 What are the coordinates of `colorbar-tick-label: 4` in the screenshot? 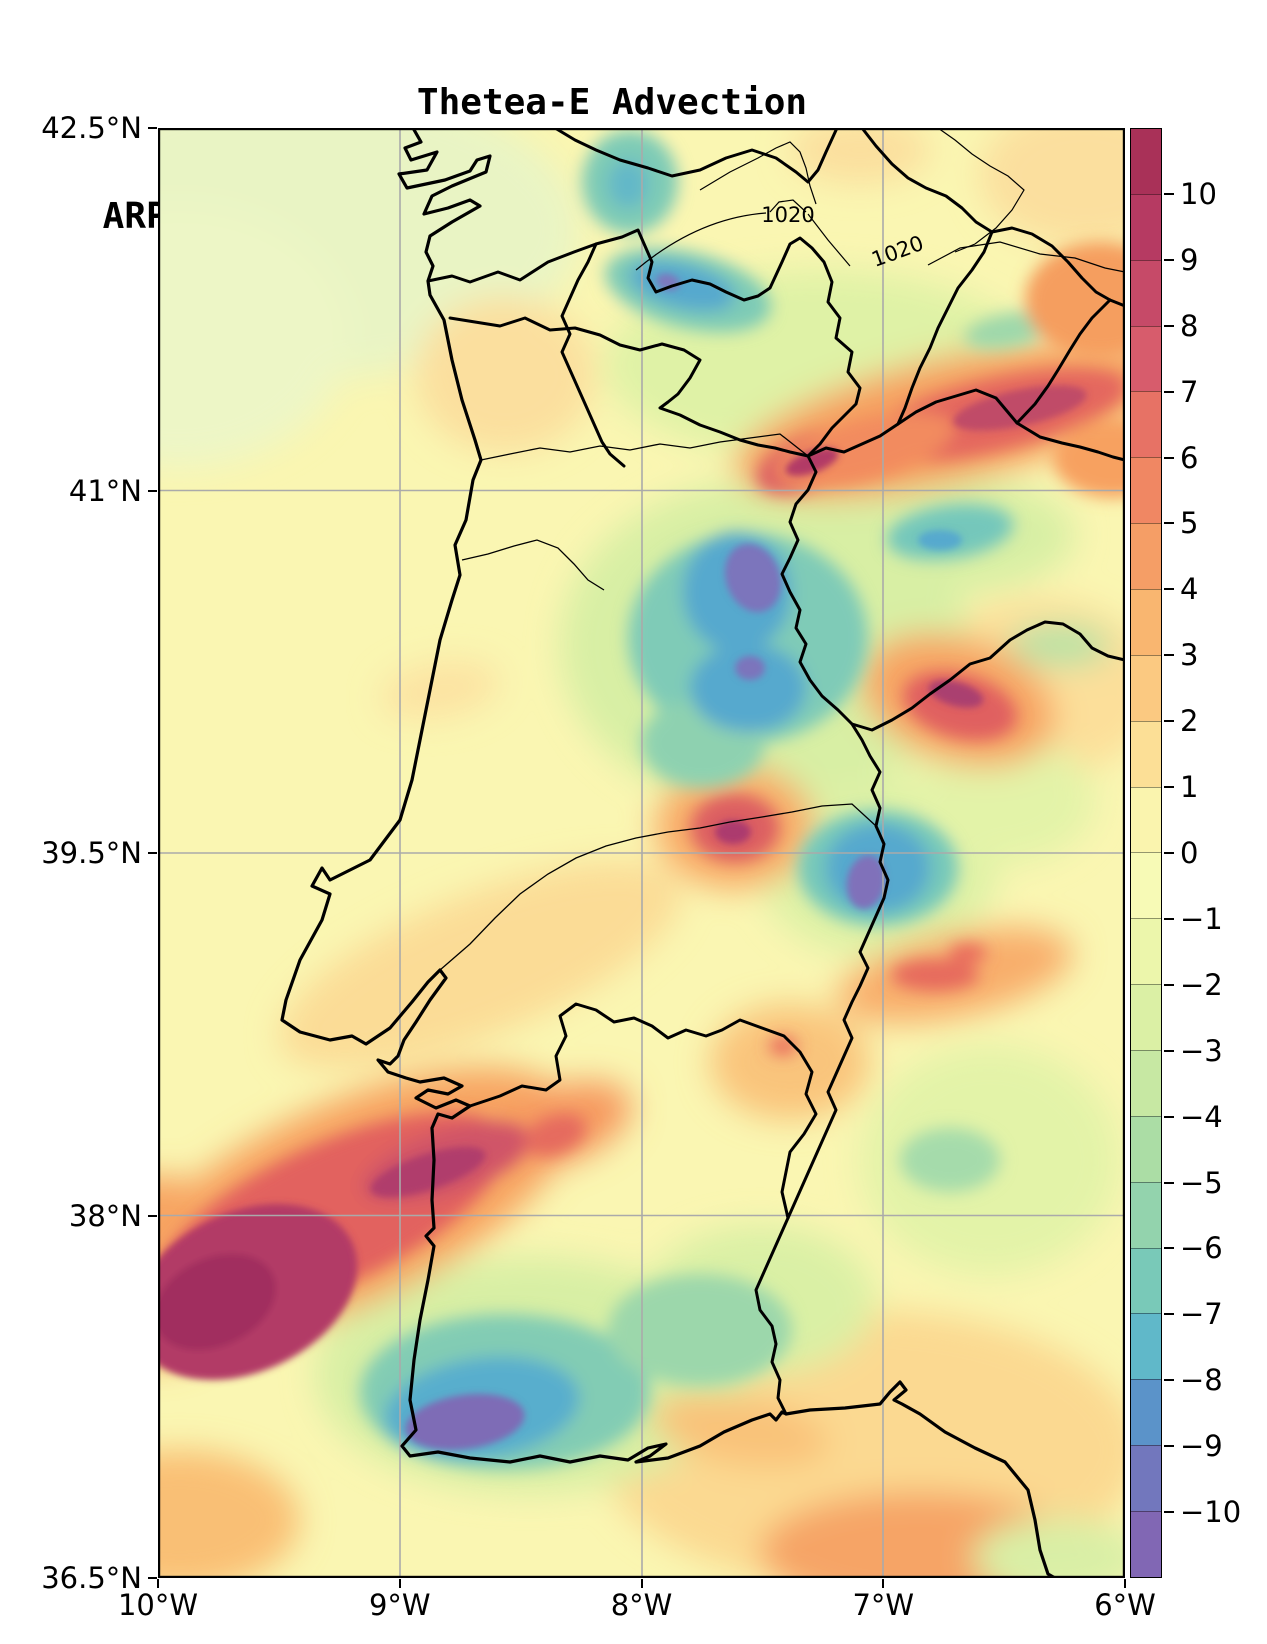 It's located at (1189, 589).